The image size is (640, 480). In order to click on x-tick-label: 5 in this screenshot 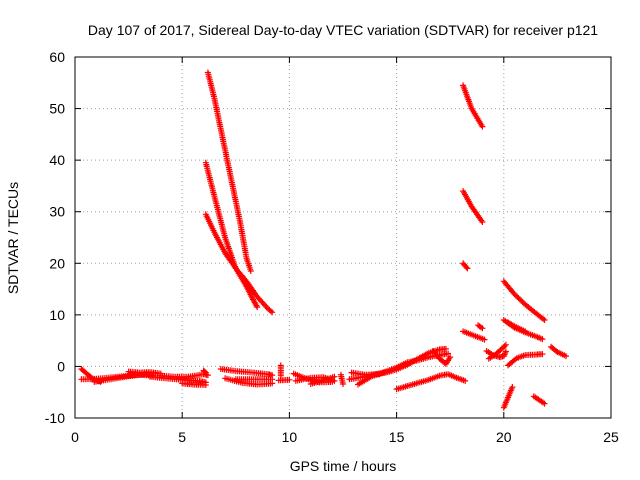, I will do `click(182, 437)`.